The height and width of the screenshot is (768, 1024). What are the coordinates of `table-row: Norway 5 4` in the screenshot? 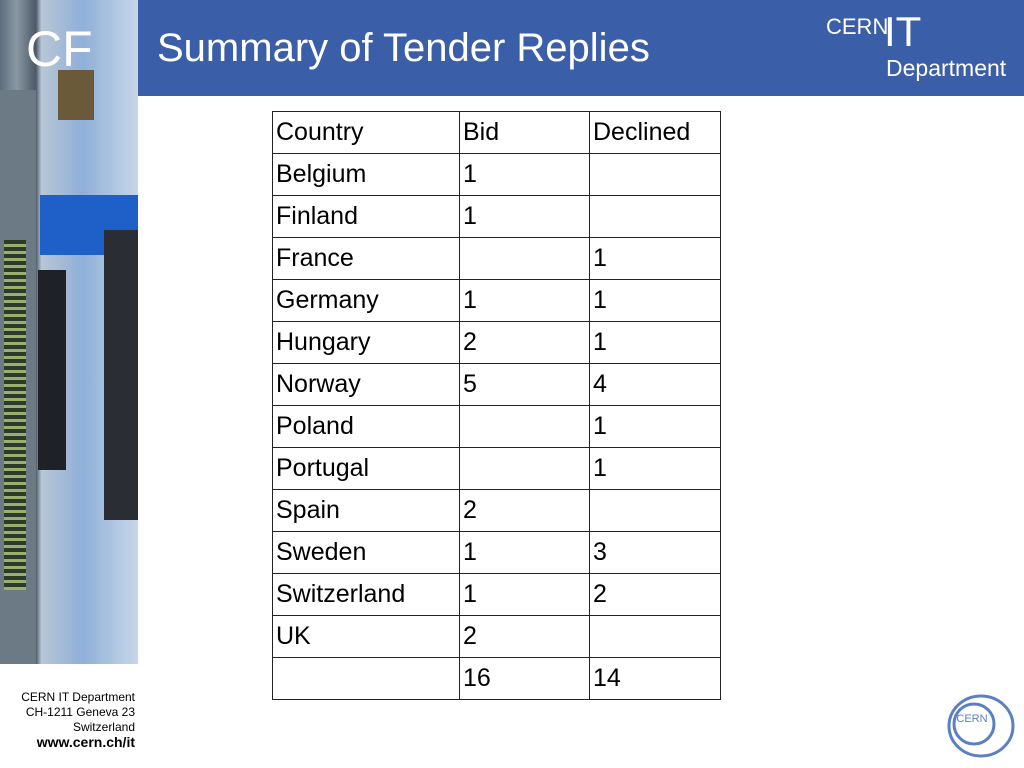 It's located at (496, 384).